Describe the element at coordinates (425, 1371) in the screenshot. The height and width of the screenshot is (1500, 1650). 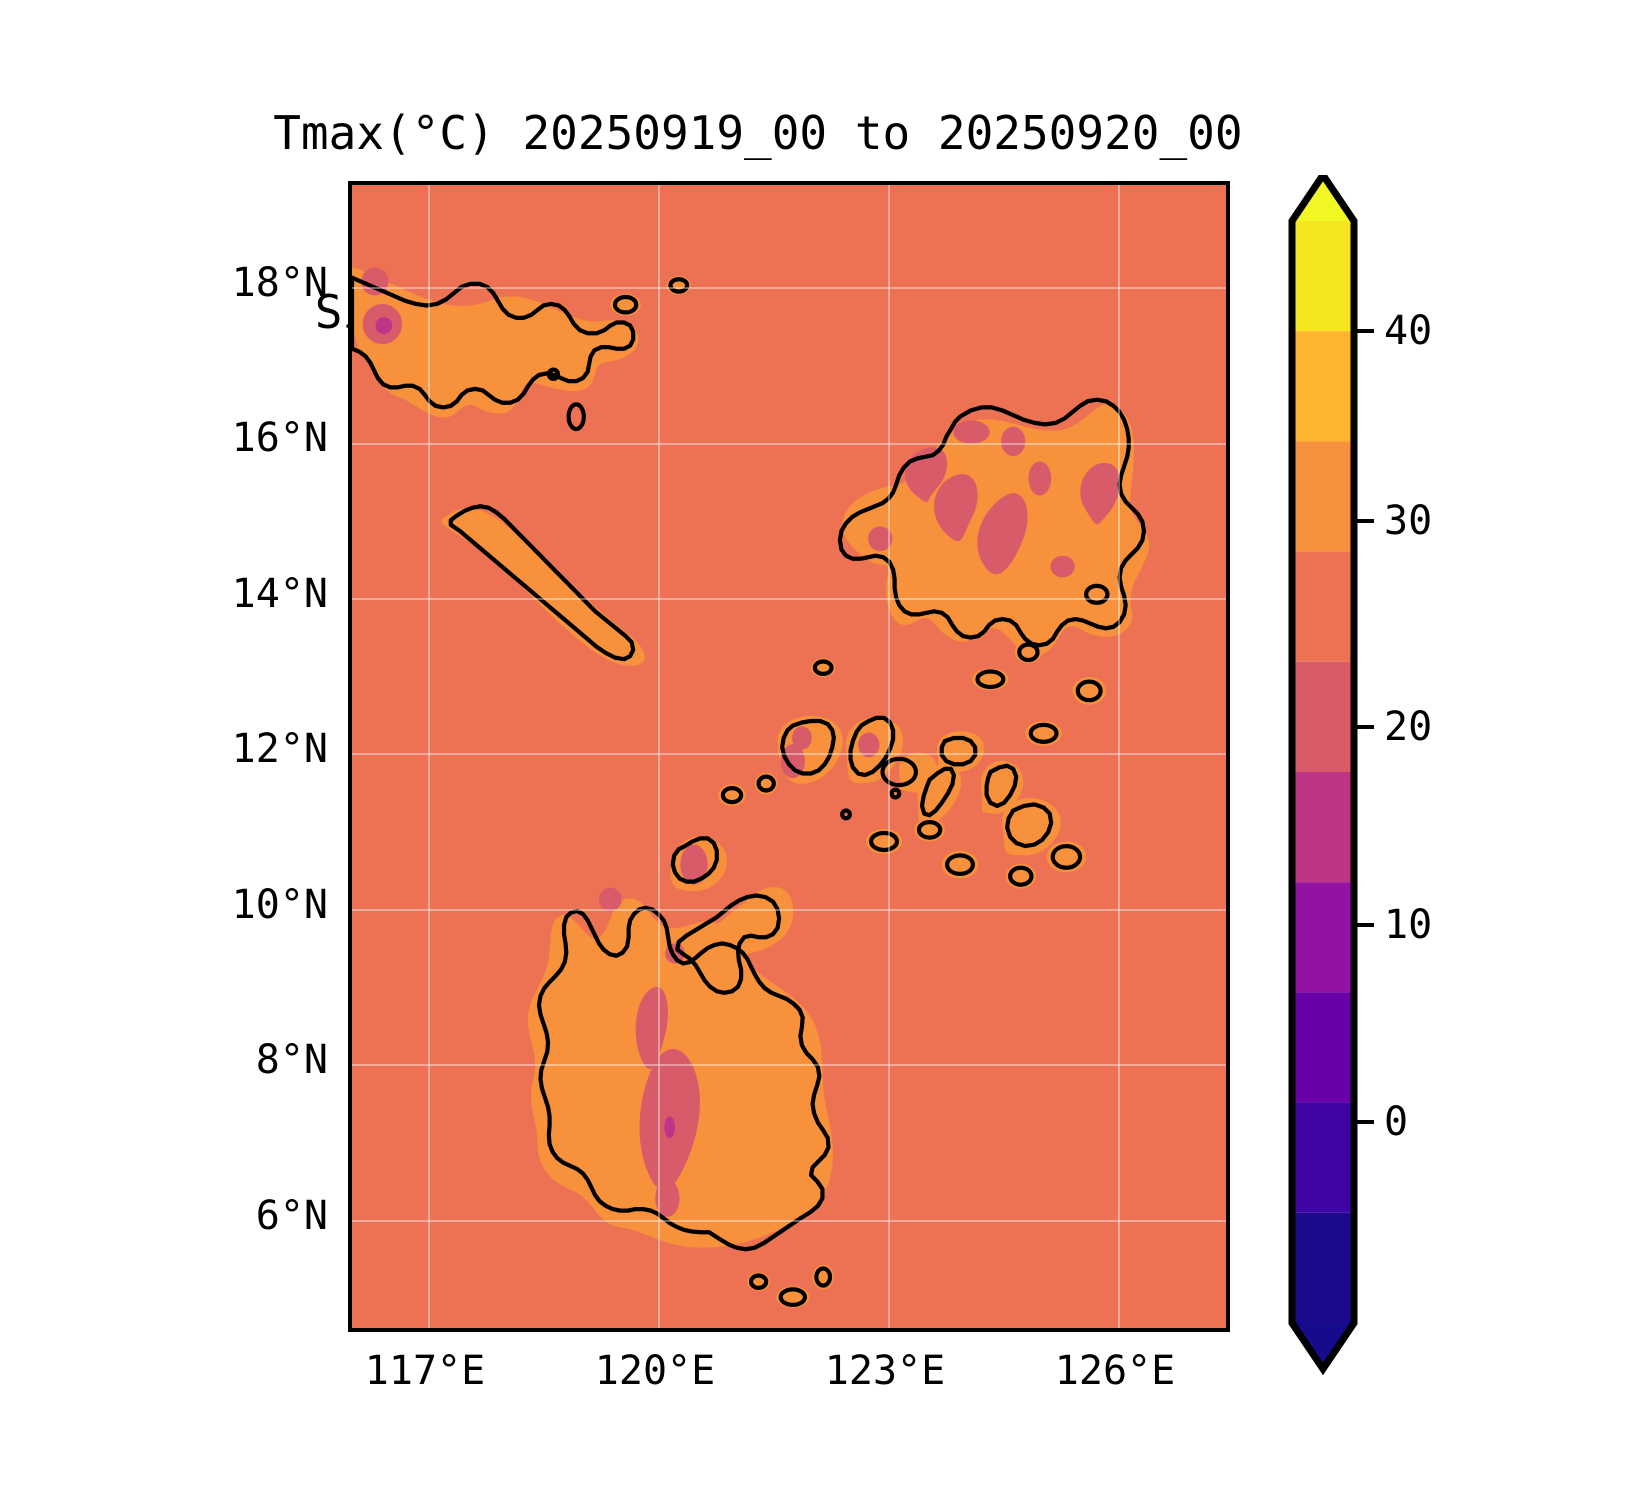
I see `x-tick-label-117E: 117°E` at that location.